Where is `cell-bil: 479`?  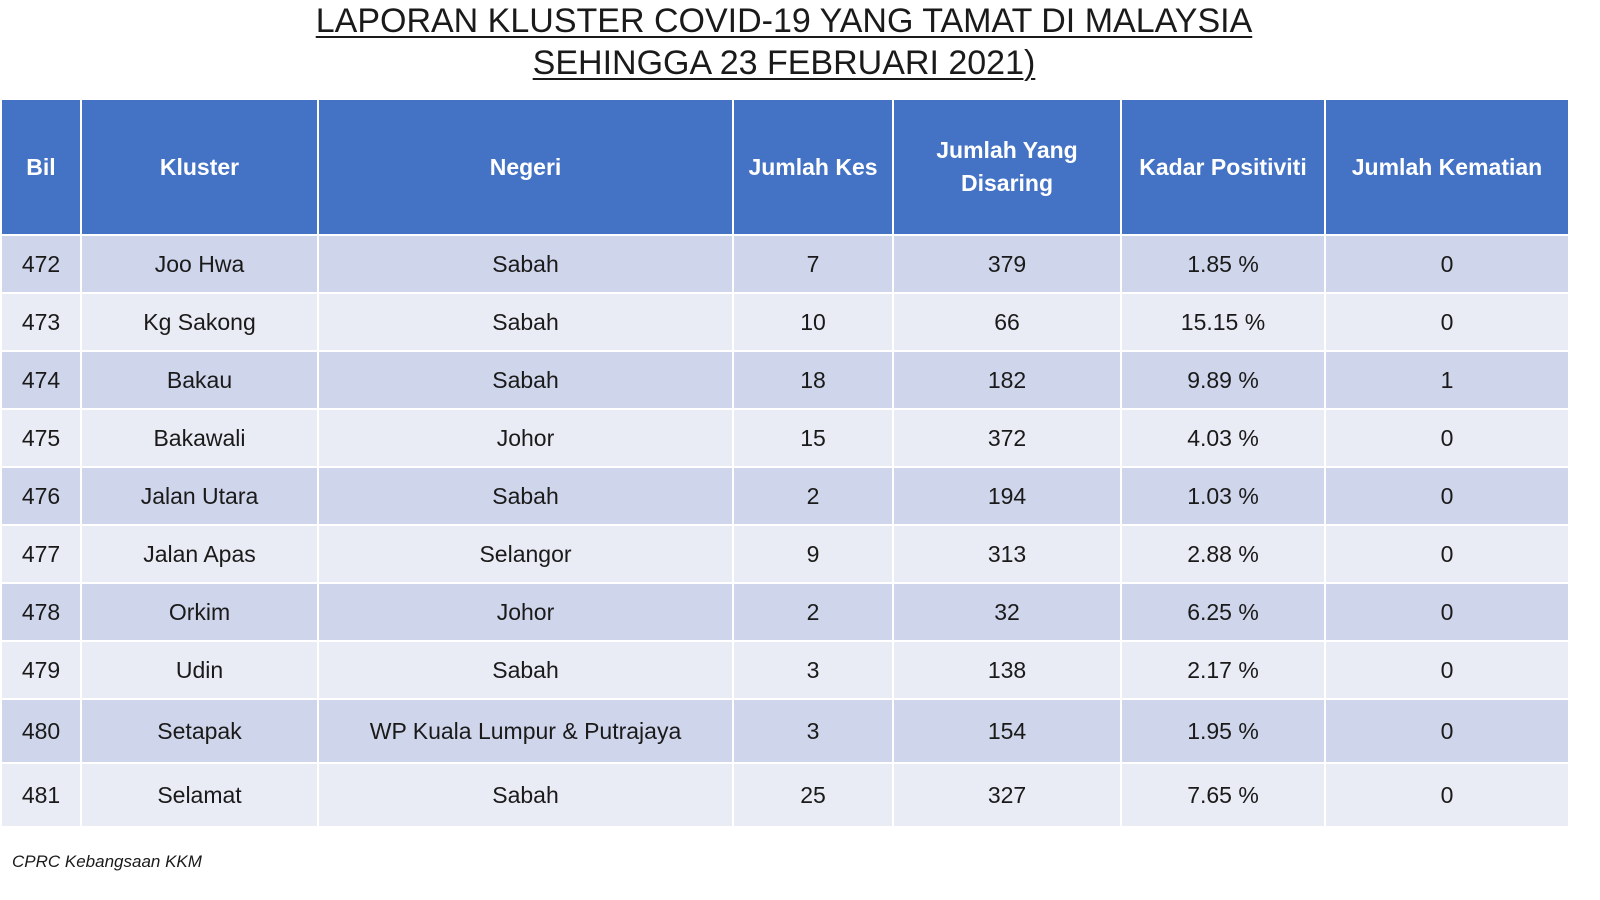 cell-bil: 479 is located at coordinates (41, 670).